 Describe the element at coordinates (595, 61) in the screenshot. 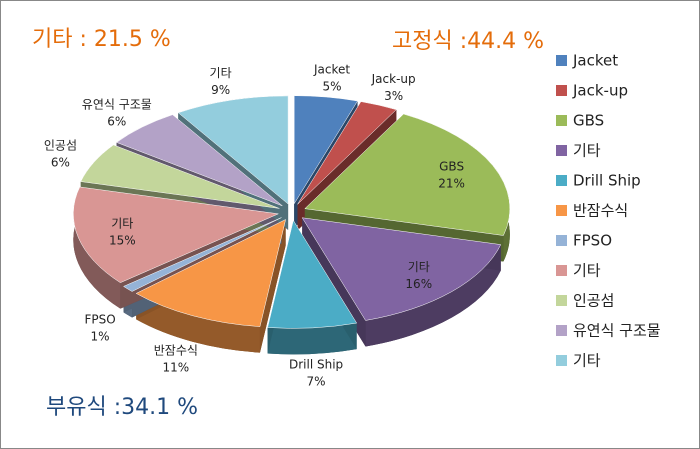

I see `legend-label: Jacket` at that location.